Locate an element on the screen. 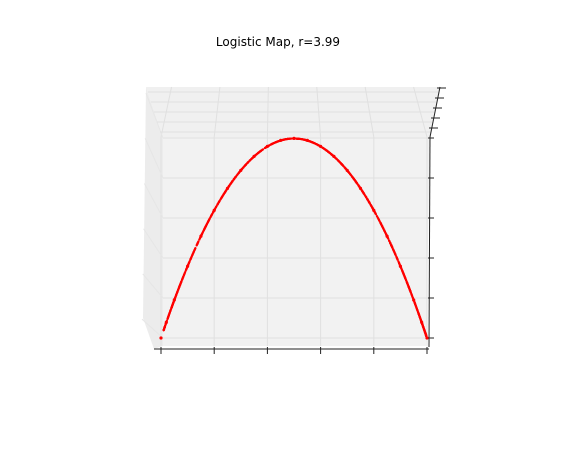 This screenshot has height=460, width=572. left-pane is located at coordinates (153, 218).